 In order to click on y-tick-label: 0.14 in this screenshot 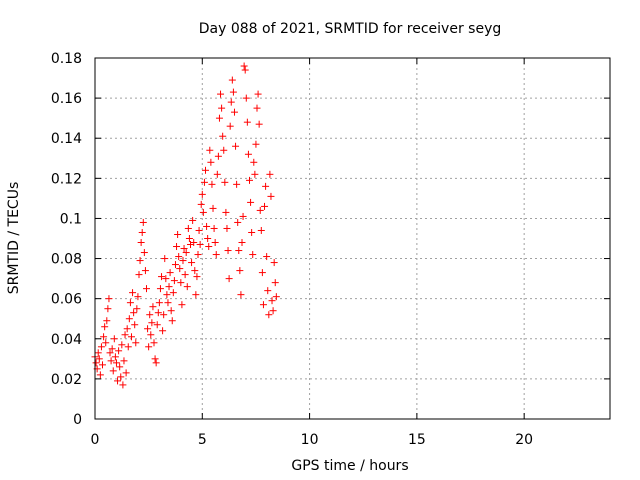, I will do `click(66, 139)`.